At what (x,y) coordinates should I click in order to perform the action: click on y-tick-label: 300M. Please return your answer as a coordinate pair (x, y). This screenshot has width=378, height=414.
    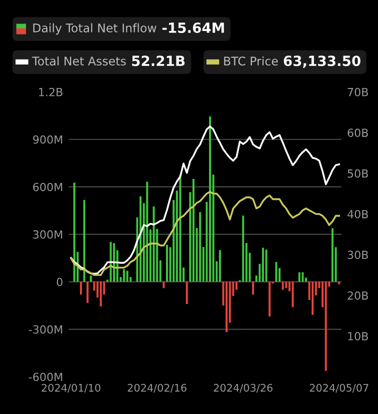
    Looking at the image, I should click on (47, 234).